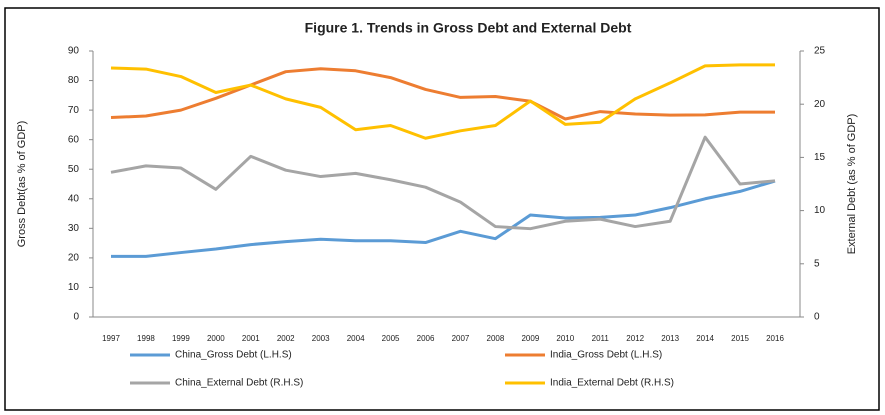 This screenshot has width=885, height=415. Describe the element at coordinates (146, 338) in the screenshot. I see `x-tick-label: 1998` at that location.